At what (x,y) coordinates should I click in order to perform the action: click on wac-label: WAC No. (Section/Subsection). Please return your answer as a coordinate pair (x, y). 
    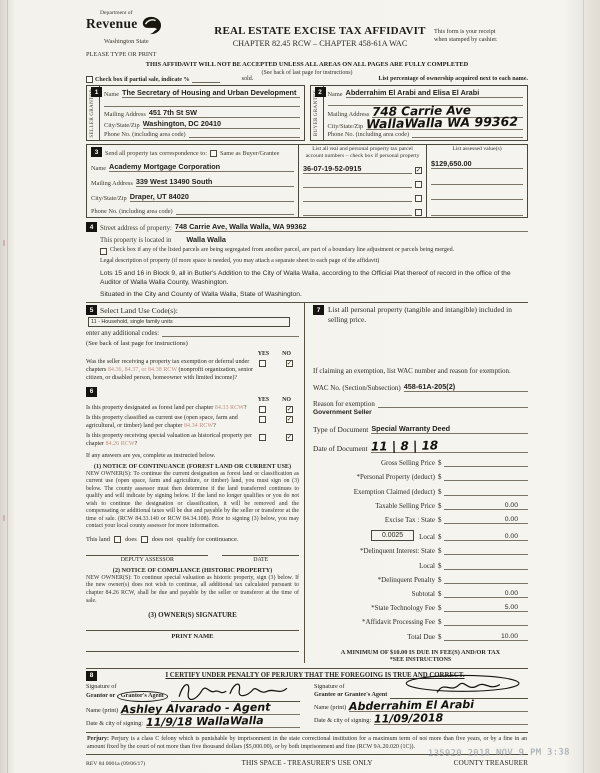
    Looking at the image, I should click on (357, 388).